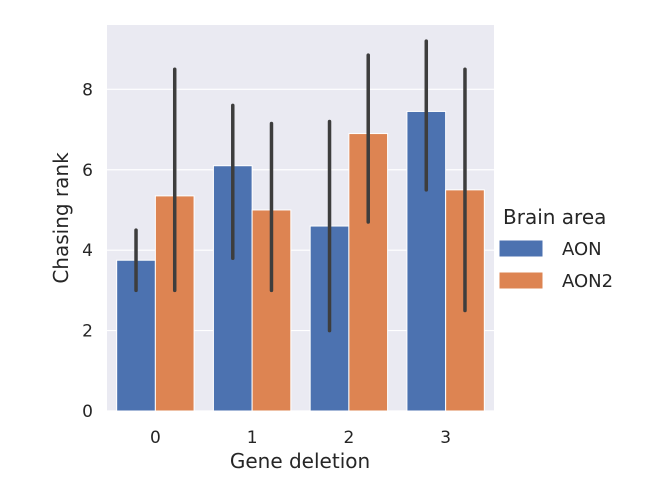 The width and height of the screenshot is (645, 500). Describe the element at coordinates (554, 217) in the screenshot. I see `legend-title: Brain area` at that location.